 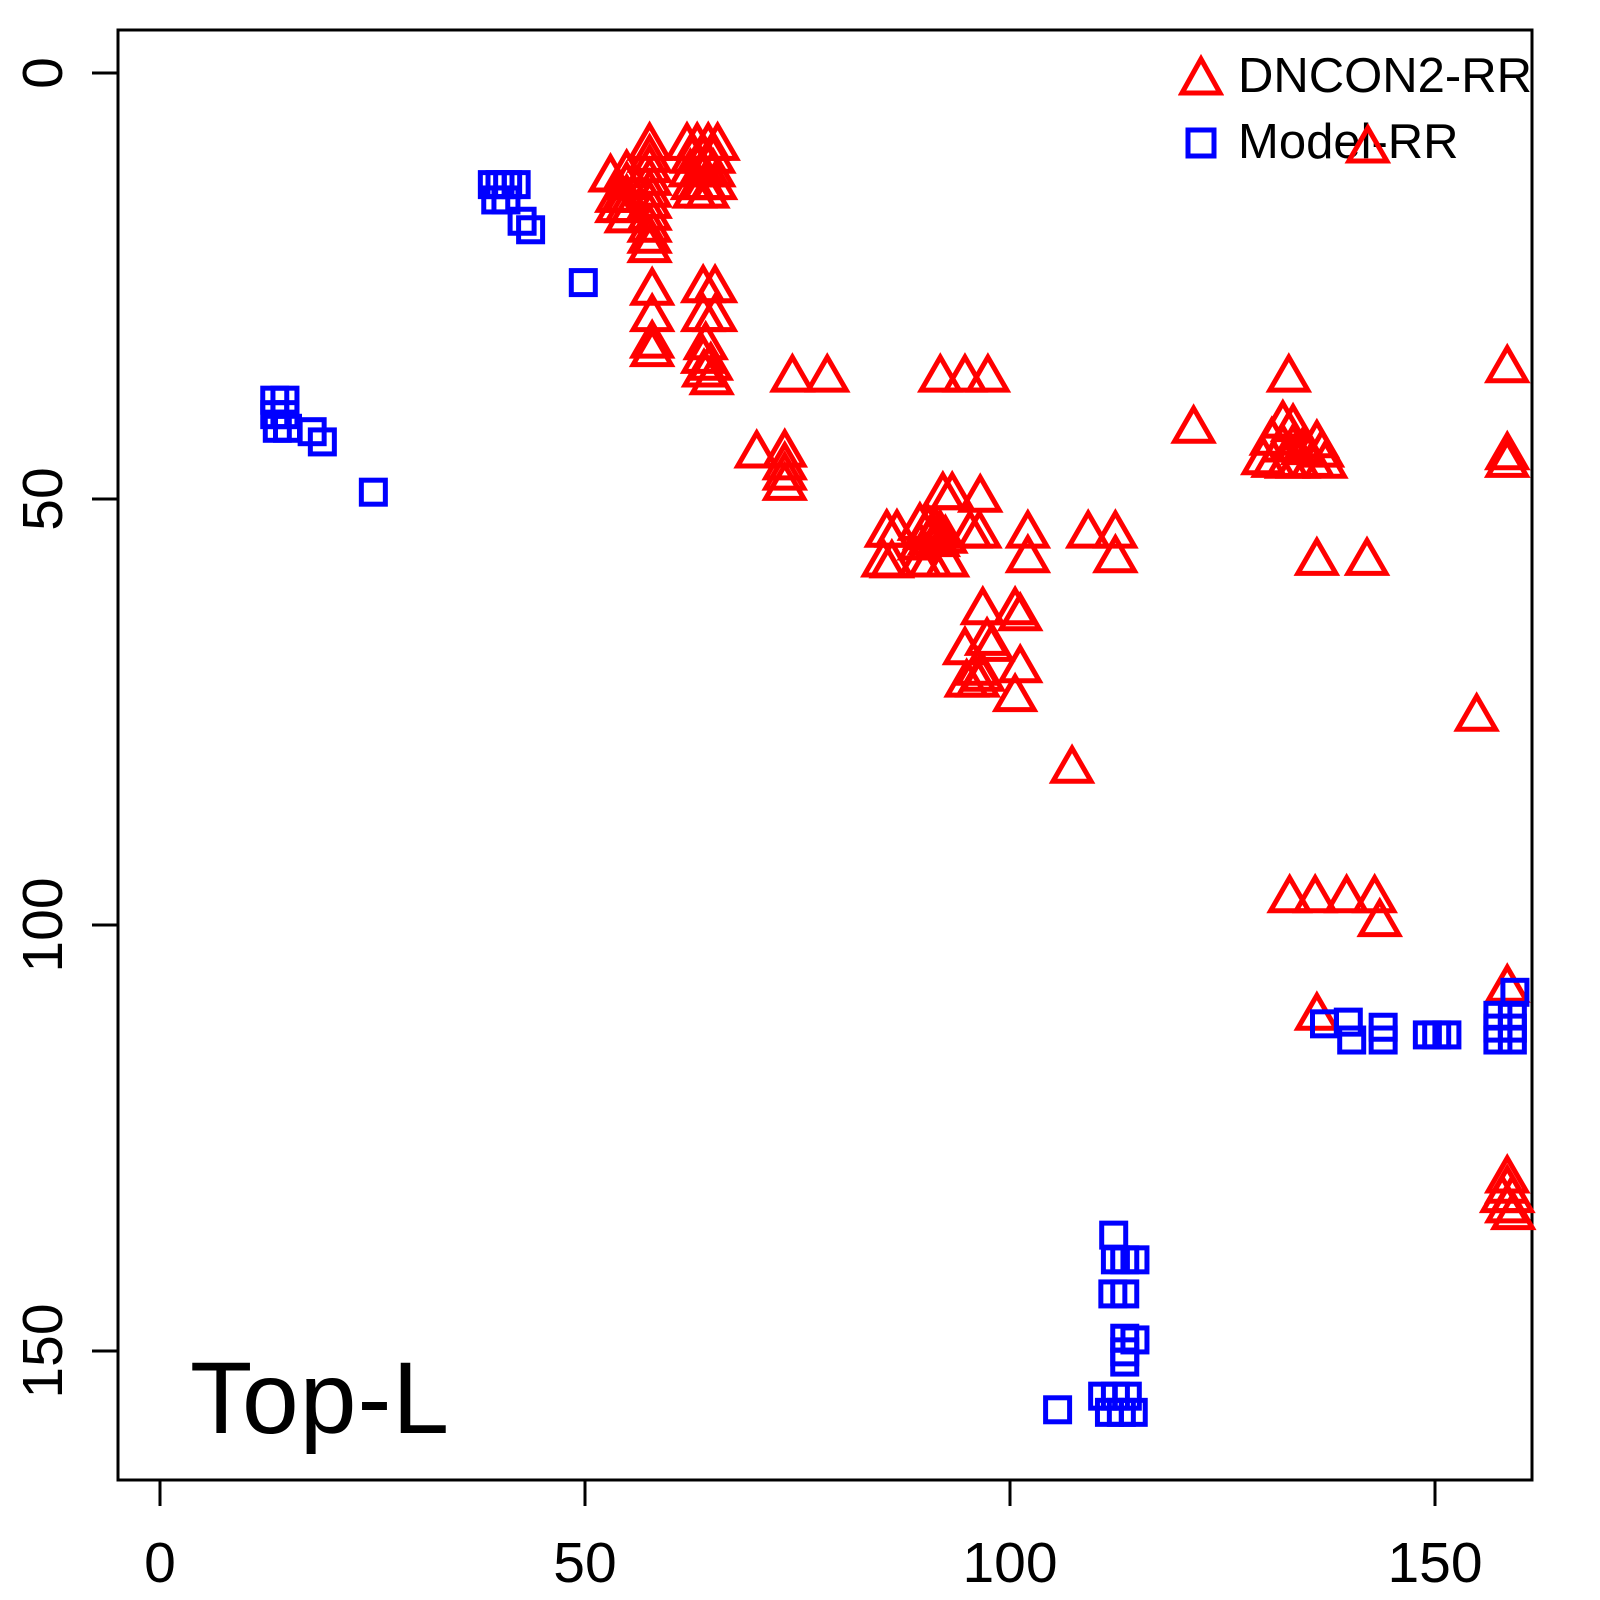 I want to click on x-tick-label: 0, so click(x=160, y=1563).